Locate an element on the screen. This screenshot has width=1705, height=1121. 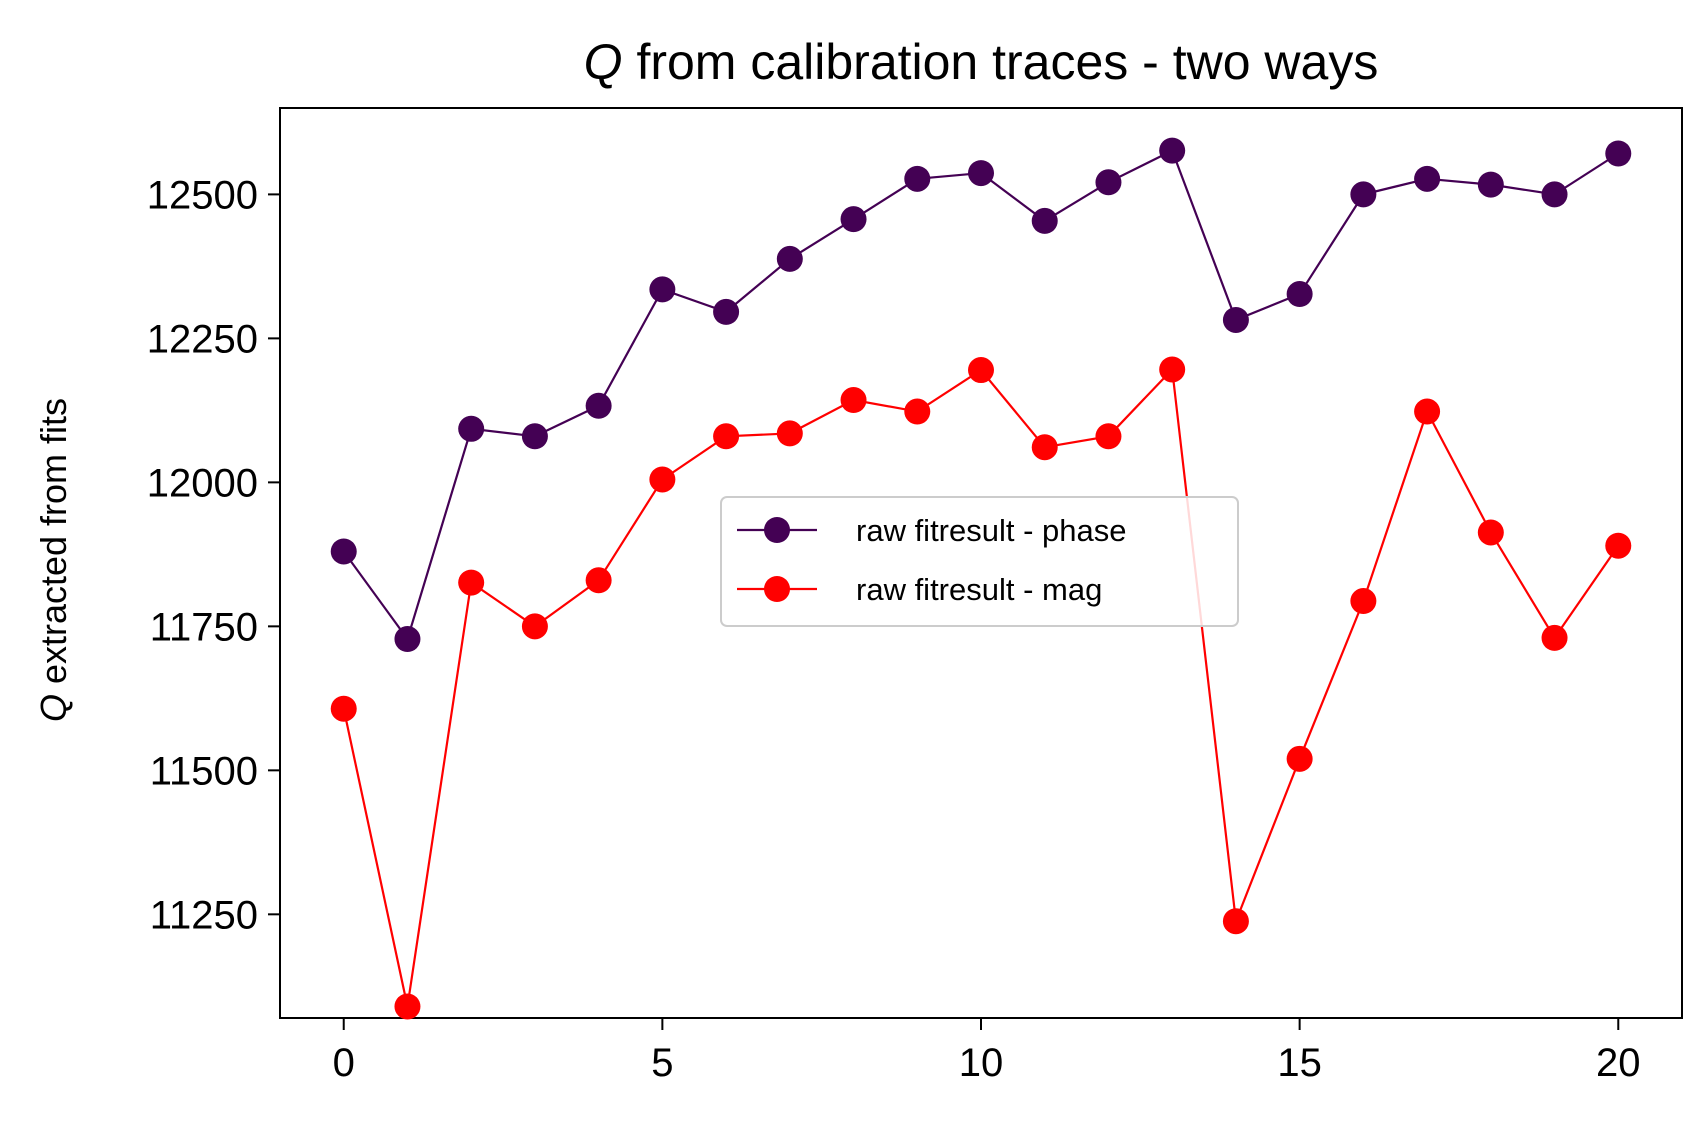
legend-marker-phase is located at coordinates (777, 530).